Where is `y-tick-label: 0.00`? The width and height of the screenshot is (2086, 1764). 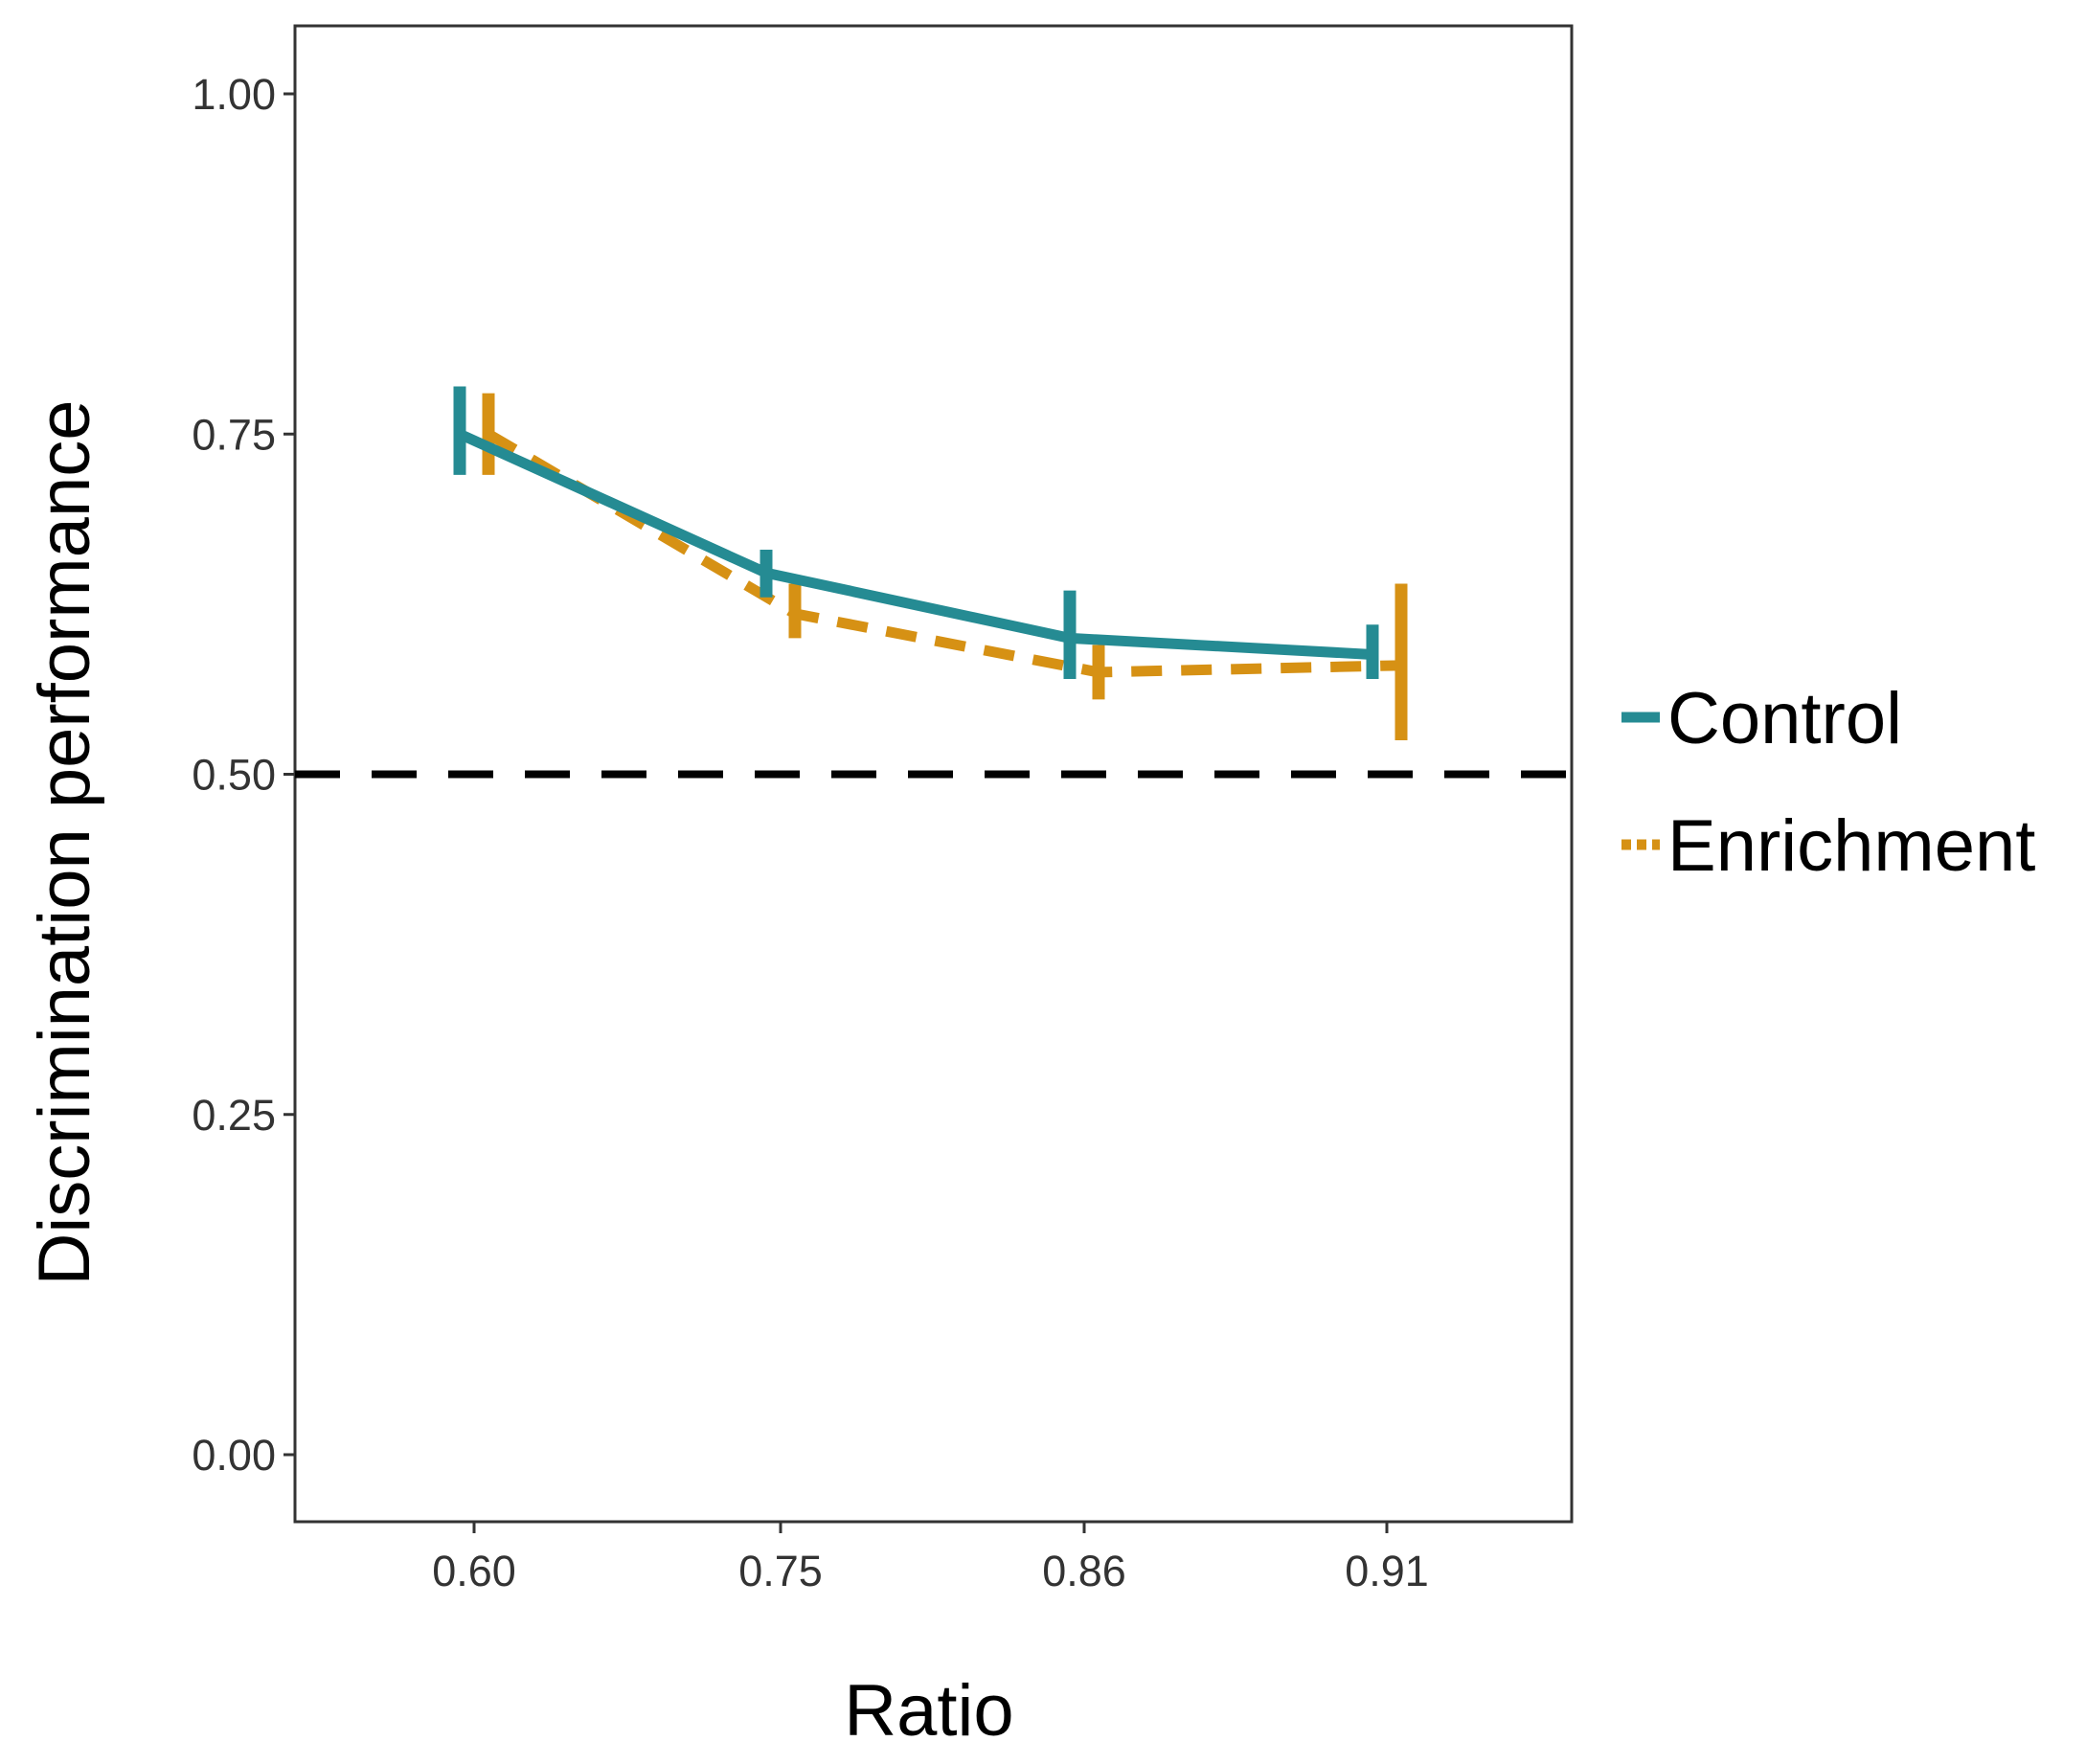 y-tick-label: 0.00 is located at coordinates (234, 1455).